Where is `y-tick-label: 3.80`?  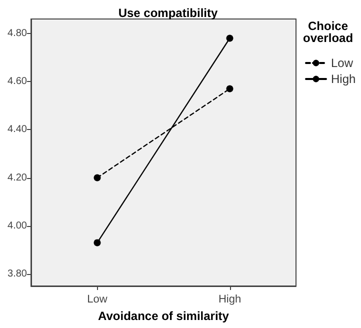
y-tick-label: 3.80 is located at coordinates (18, 274).